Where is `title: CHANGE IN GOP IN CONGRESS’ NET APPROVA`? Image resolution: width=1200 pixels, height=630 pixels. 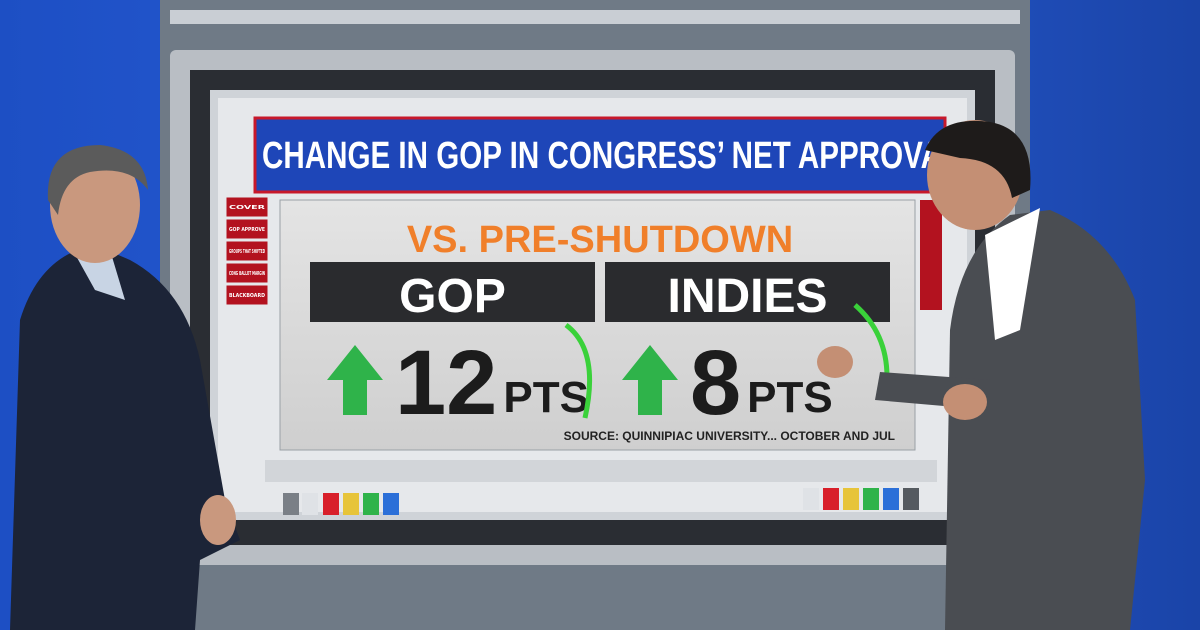
title: CHANGE IN GOP IN CONGRESS’ NET APPROVA is located at coordinates (602, 156).